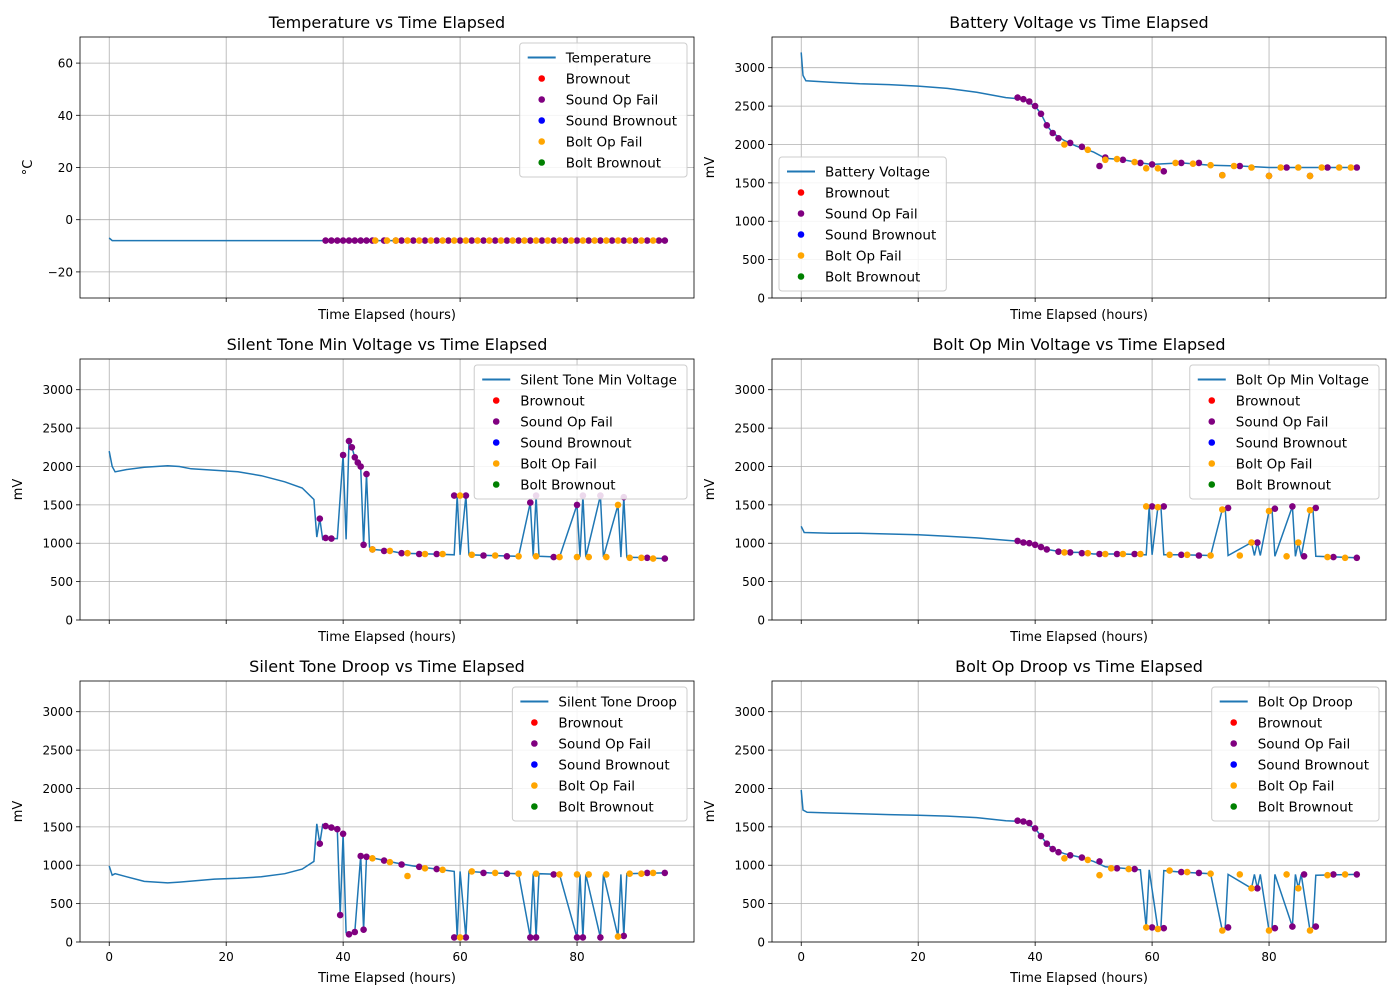 Image resolution: width=1400 pixels, height=1000 pixels. I want to click on chart-3-legend-label-sound-brownout: Sound Brownout, so click(575, 444).